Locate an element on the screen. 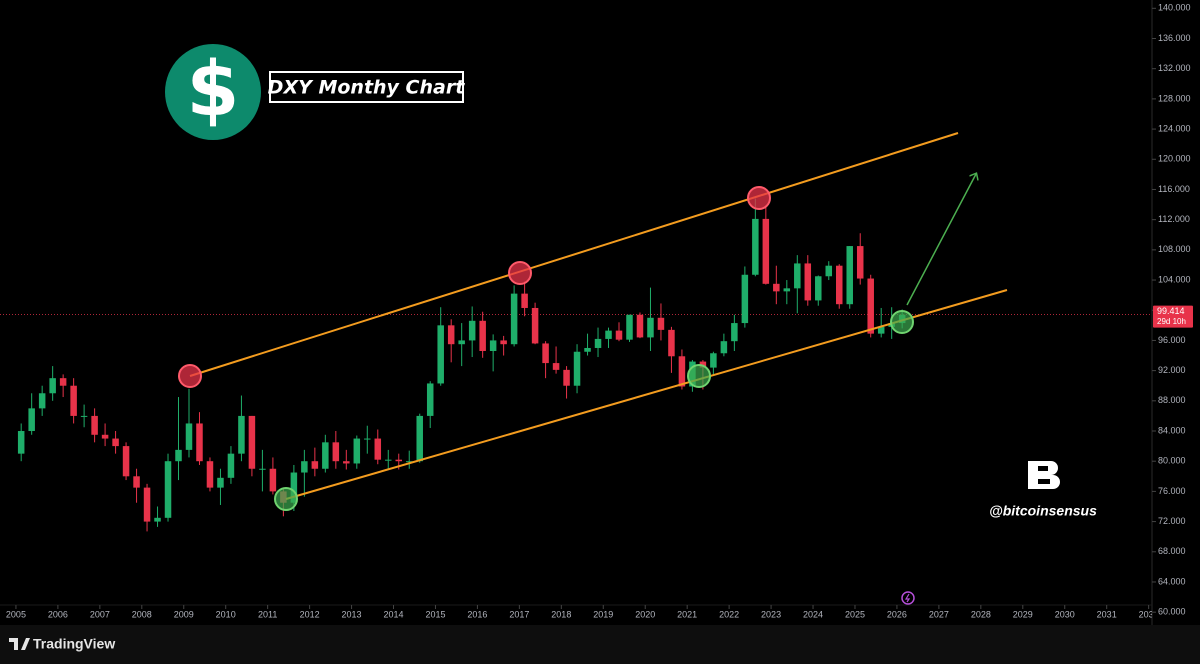  brand-logo is located at coordinates (1044, 475).